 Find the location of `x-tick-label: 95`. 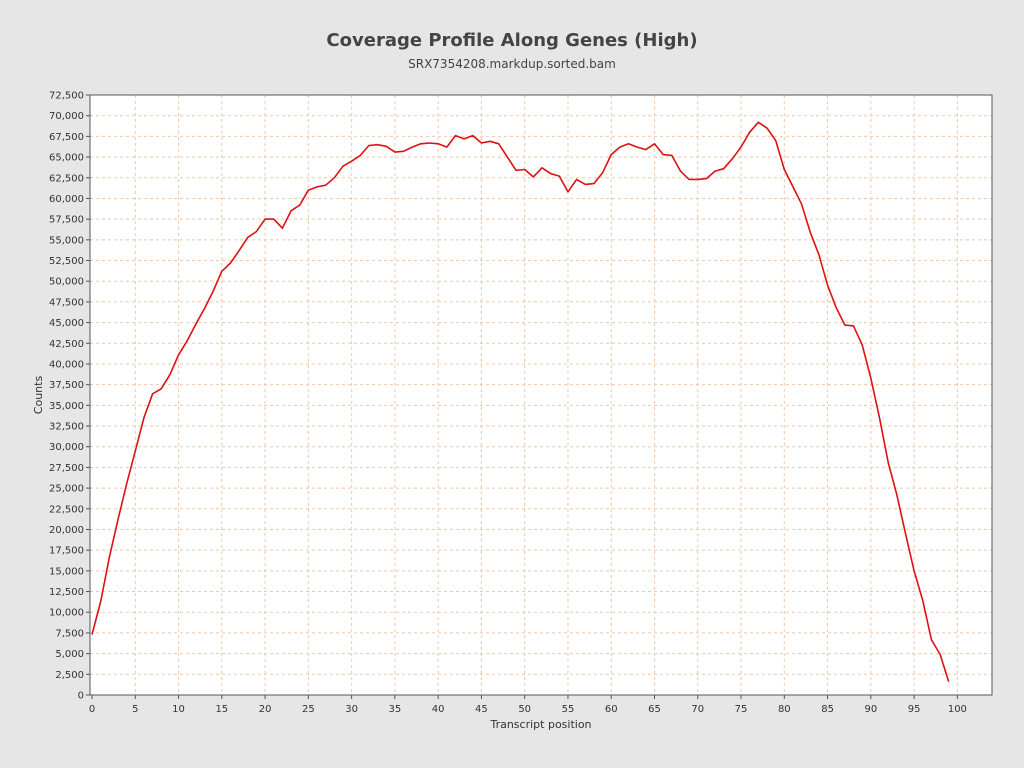

x-tick-label: 95 is located at coordinates (914, 709).